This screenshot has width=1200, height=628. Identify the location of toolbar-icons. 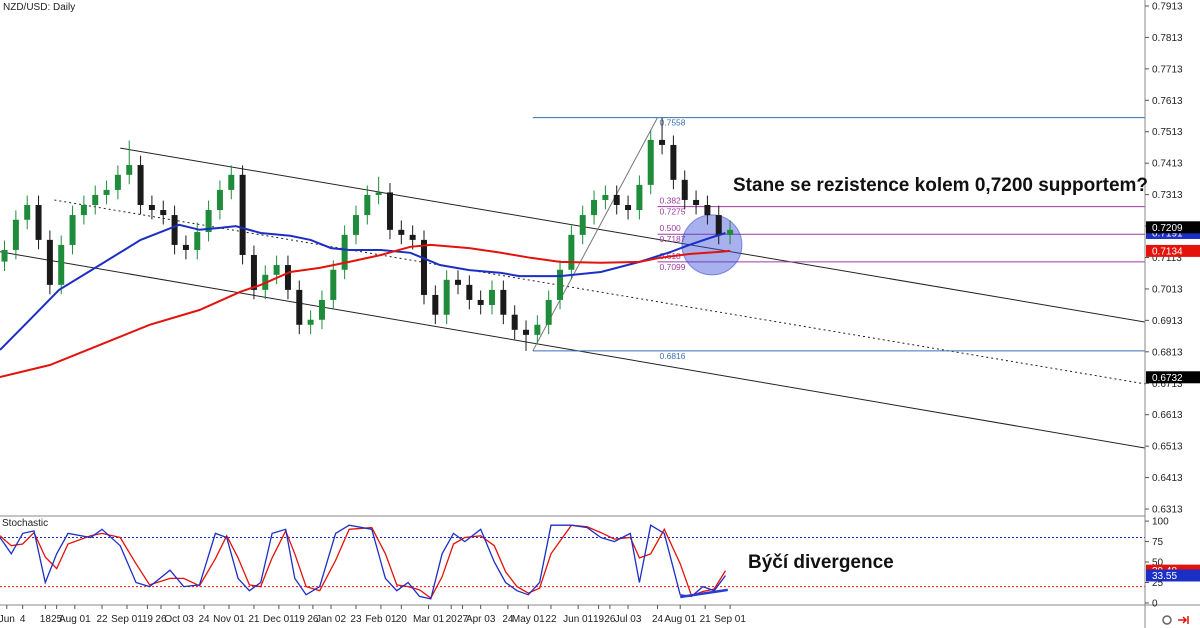
(1175, 620).